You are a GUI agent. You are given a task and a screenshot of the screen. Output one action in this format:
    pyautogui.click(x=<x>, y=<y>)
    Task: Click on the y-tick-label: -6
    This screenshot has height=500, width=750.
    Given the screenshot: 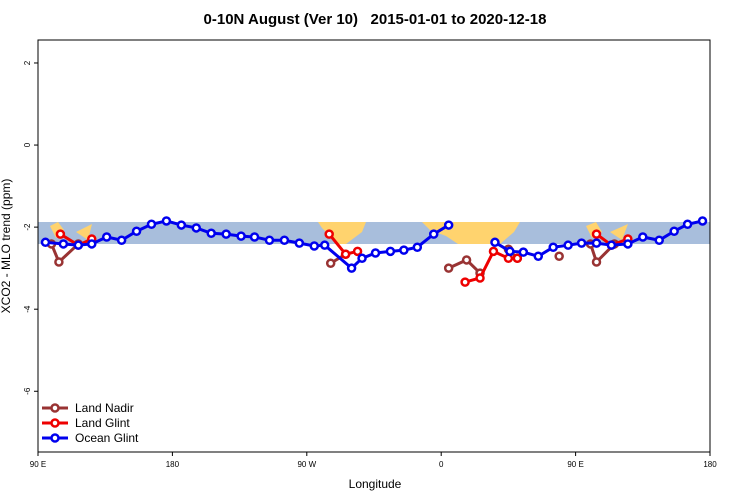 What is the action you would take?
    pyautogui.click(x=27, y=391)
    